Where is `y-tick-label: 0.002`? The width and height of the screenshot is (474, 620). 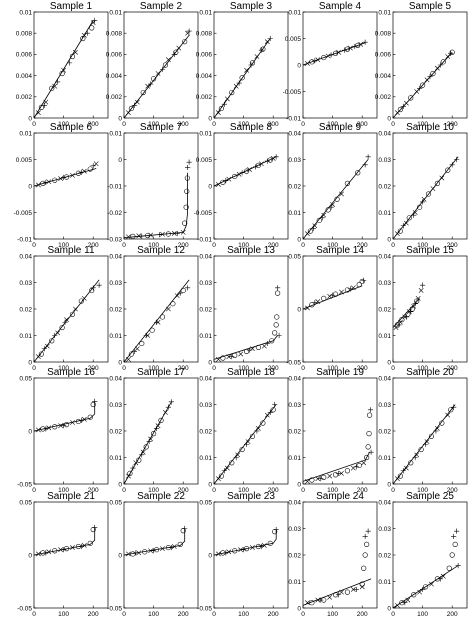 y-tick-label: 0.002 is located at coordinates (204, 97).